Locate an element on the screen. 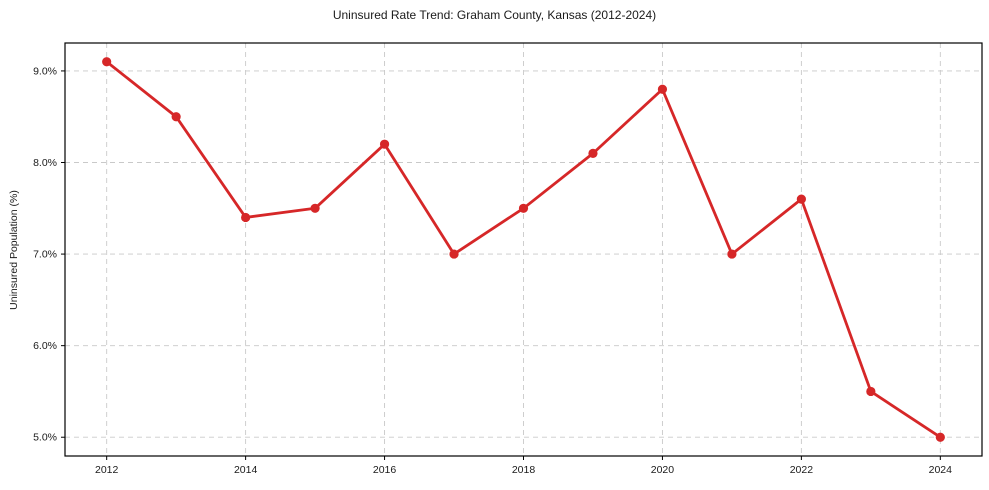  x-tick-label: 2020 is located at coordinates (663, 470).